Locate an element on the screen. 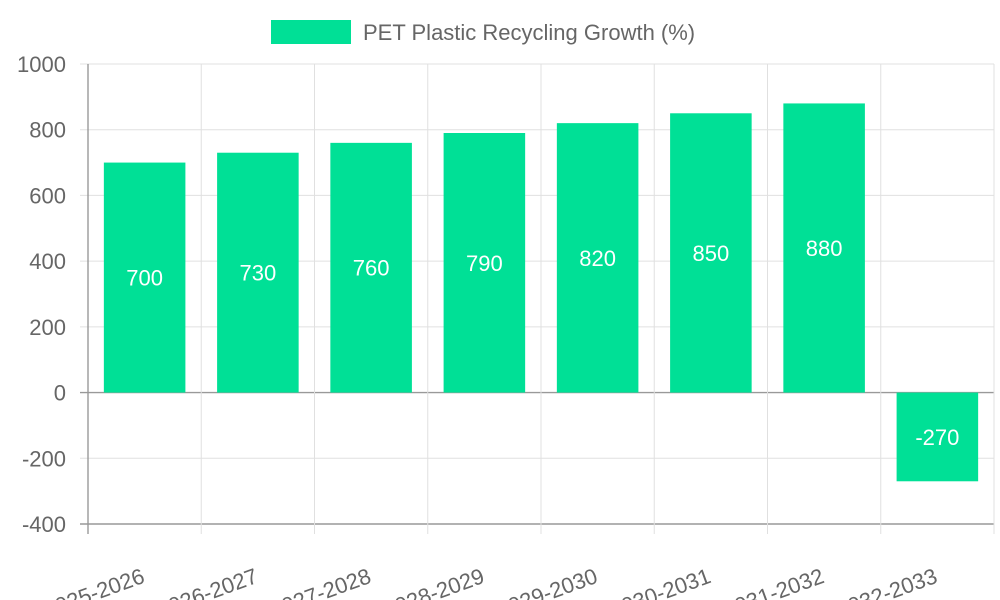 The height and width of the screenshot is (600, 1000). bar-value-label: 790 is located at coordinates (484, 263).